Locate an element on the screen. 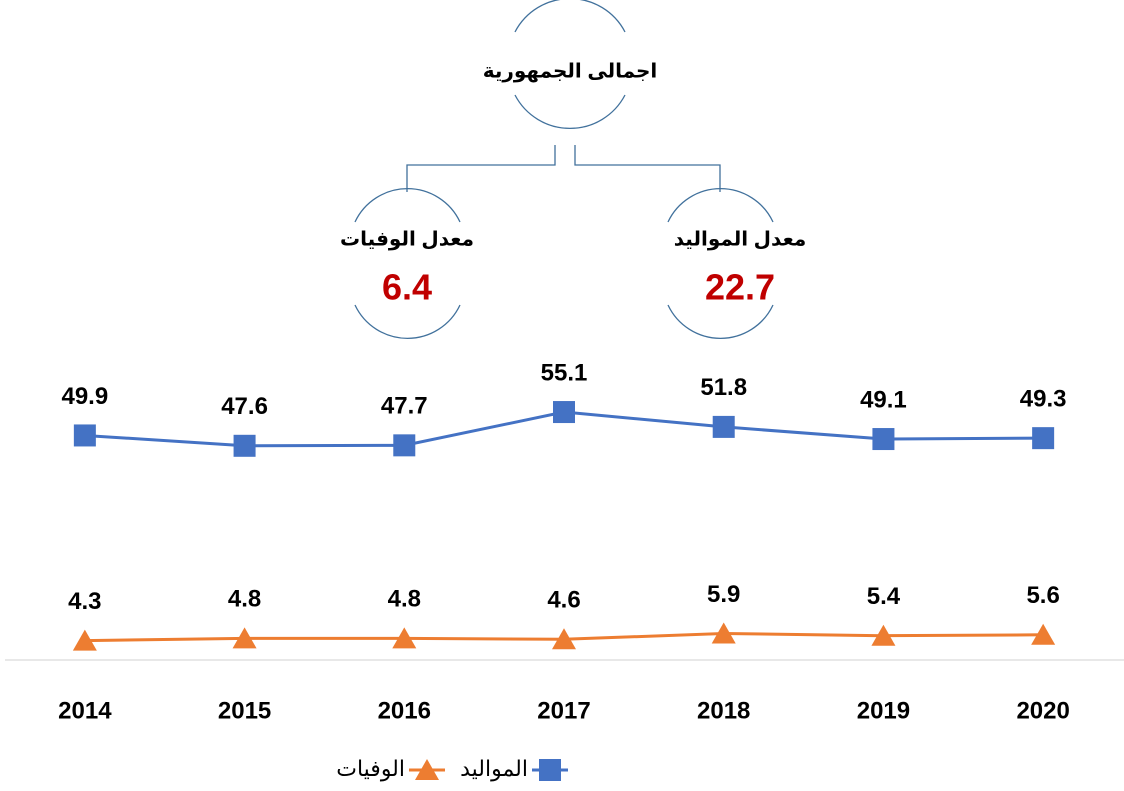  x-tick-label: 2020 is located at coordinates (1042, 710).